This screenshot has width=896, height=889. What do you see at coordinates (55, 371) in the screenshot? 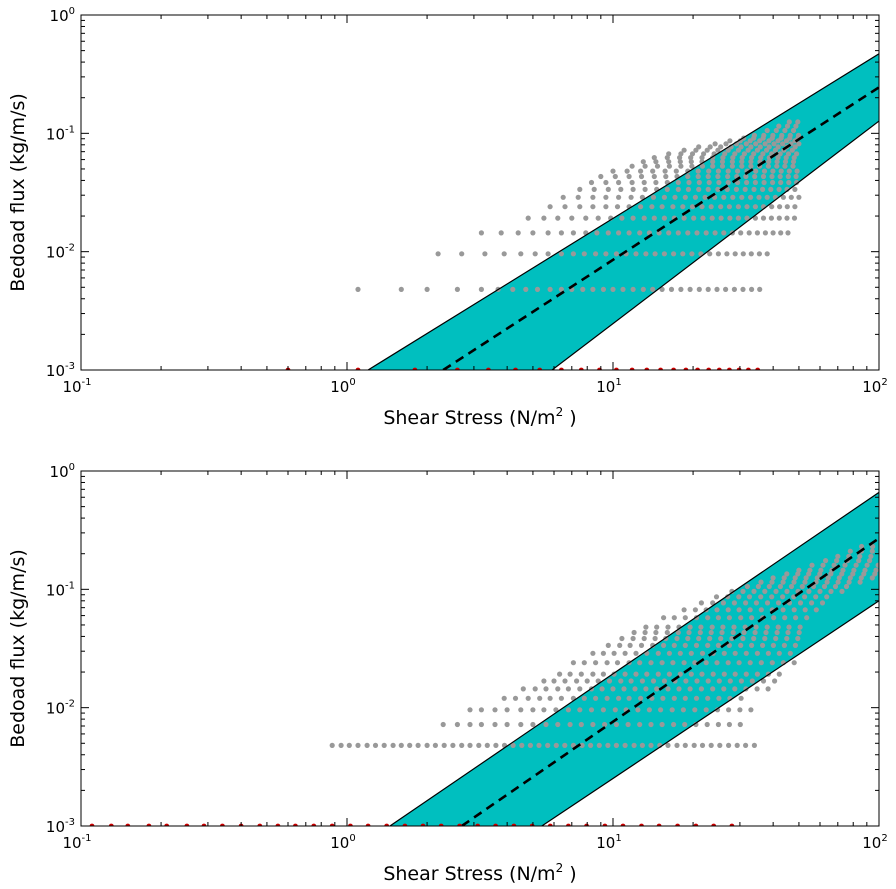
I see `y-tick-base: 10` at bounding box center [55, 371].